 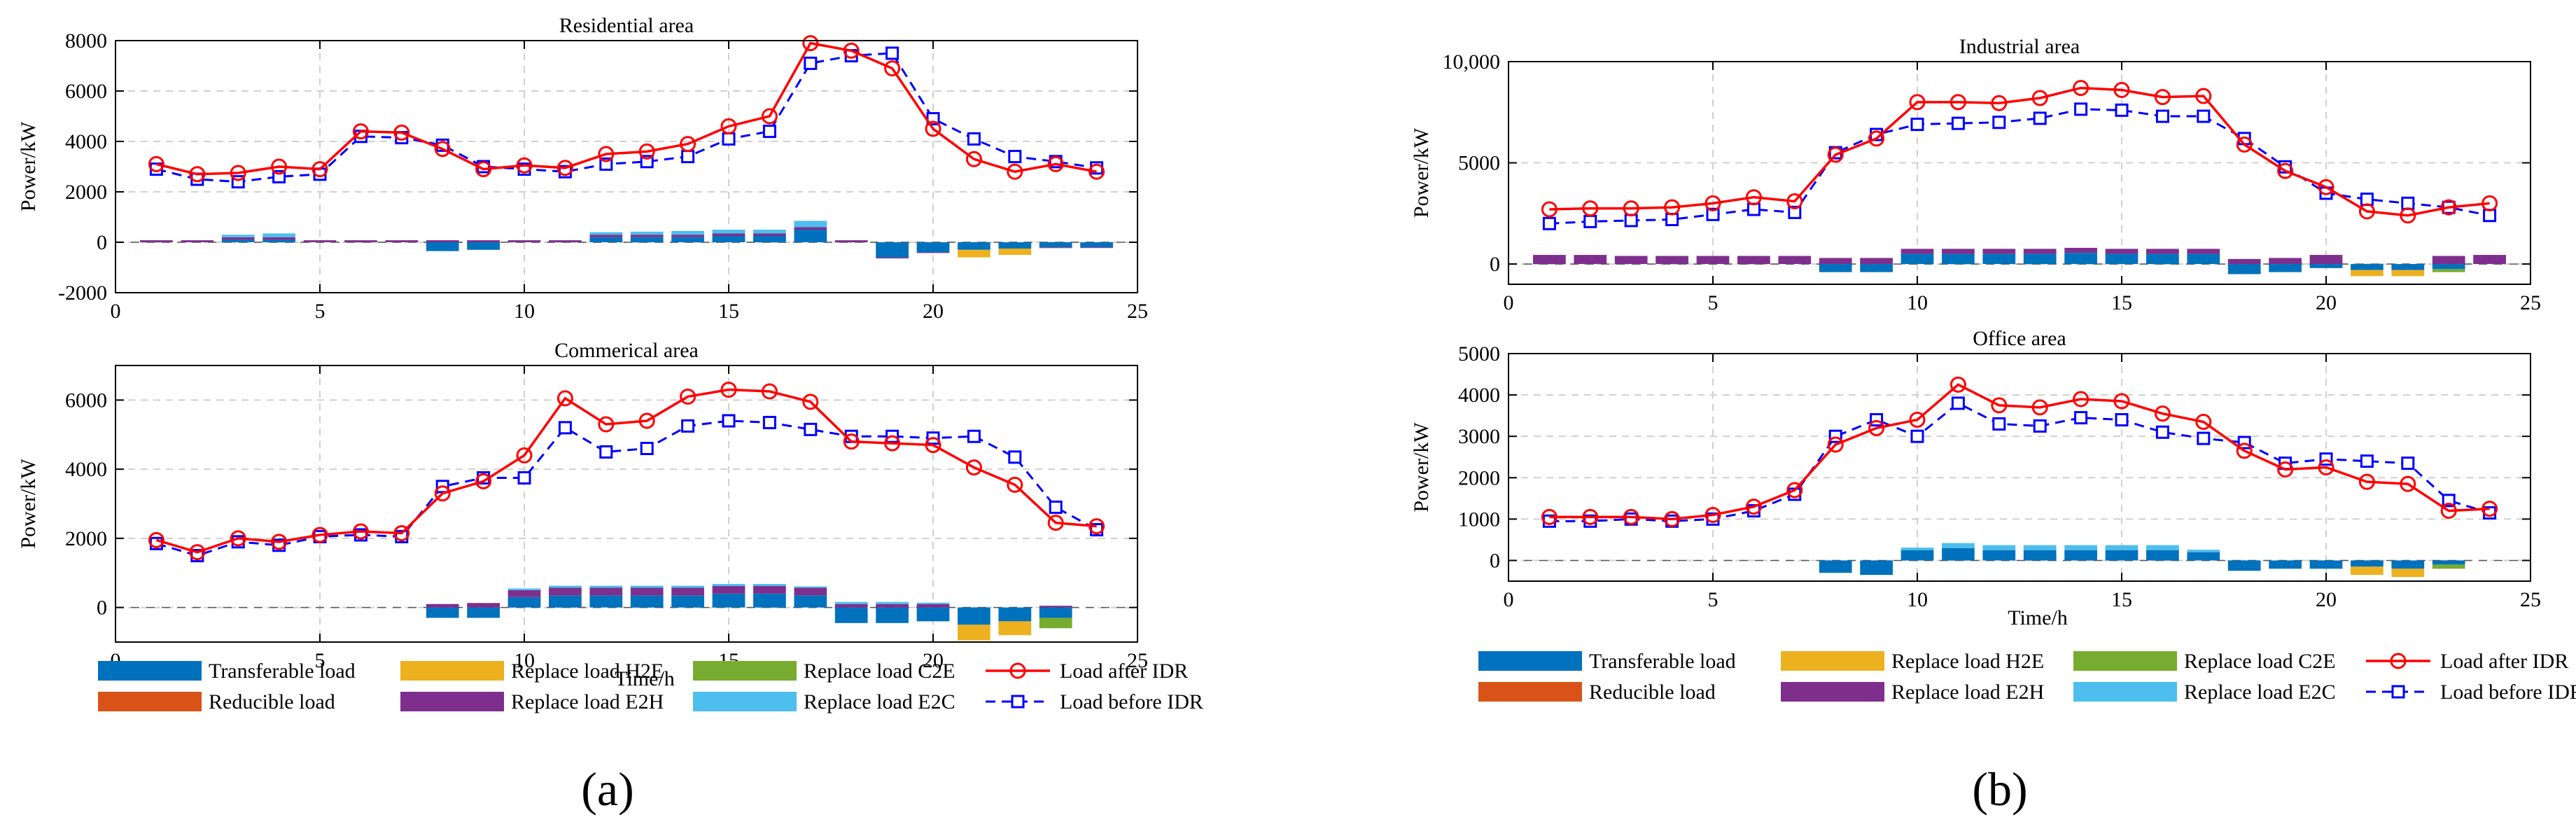 What do you see at coordinates (2125, 692) in the screenshot?
I see `legend-swatch-e2c` at bounding box center [2125, 692].